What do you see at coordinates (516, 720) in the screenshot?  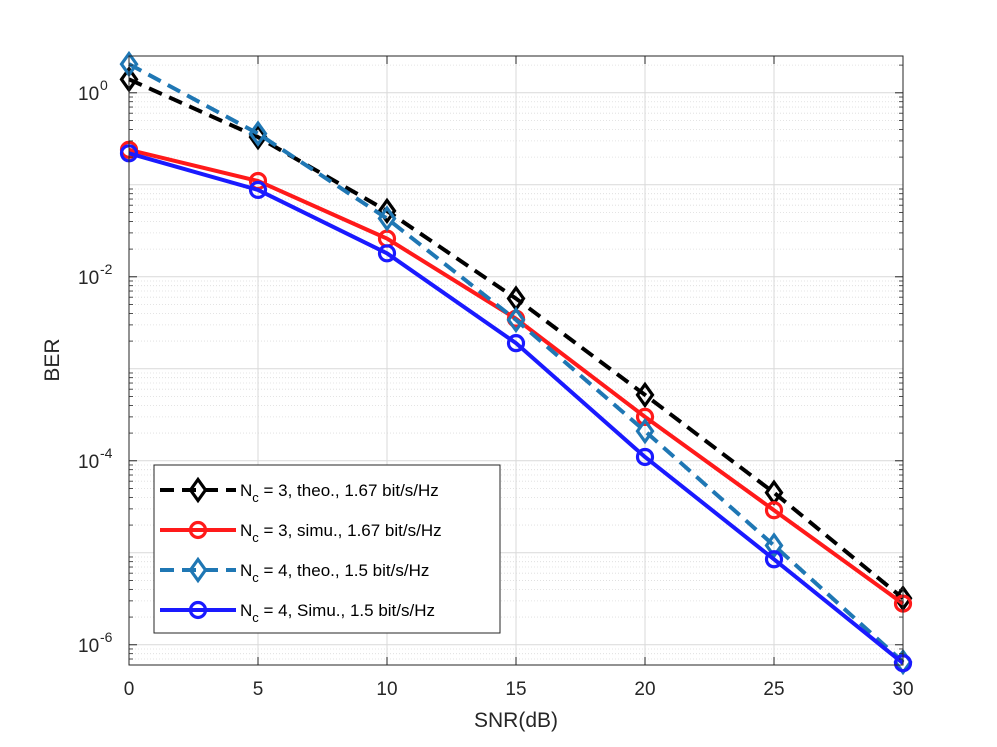 I see `x-axis-label: SNR(dB)` at bounding box center [516, 720].